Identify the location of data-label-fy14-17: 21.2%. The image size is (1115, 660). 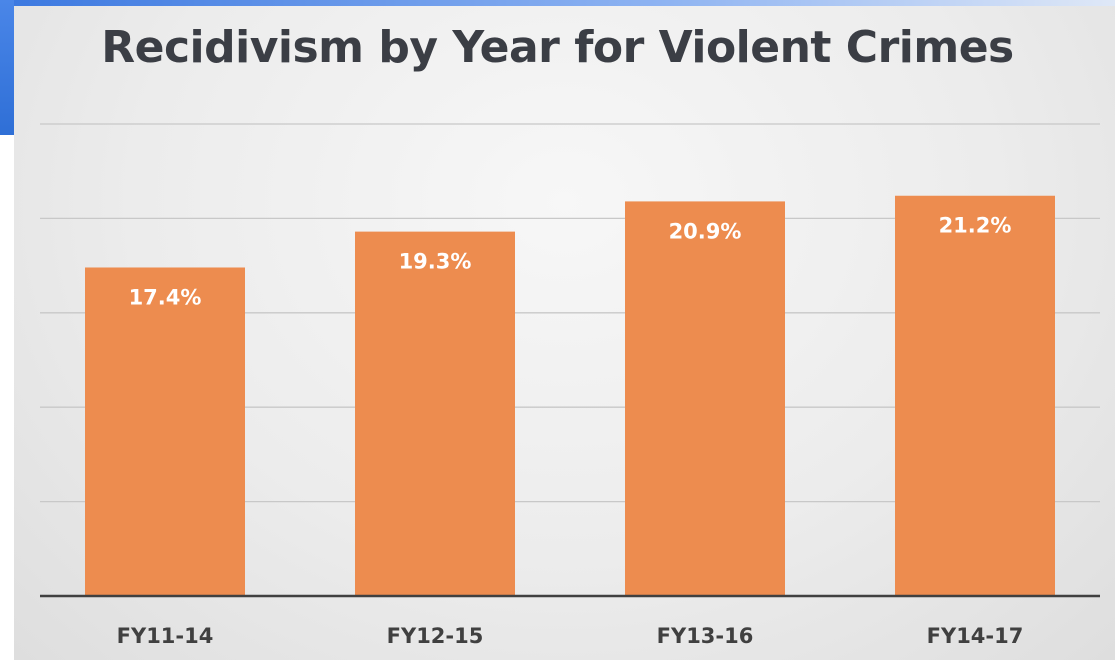
(975, 226).